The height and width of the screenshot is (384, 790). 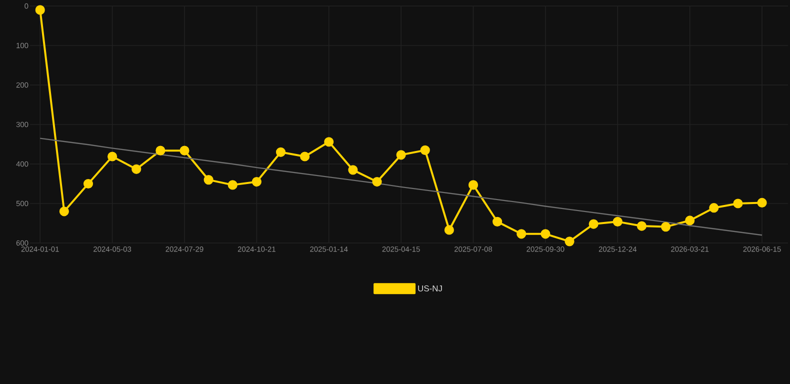 I want to click on legend-label: US-NJ, so click(x=430, y=288).